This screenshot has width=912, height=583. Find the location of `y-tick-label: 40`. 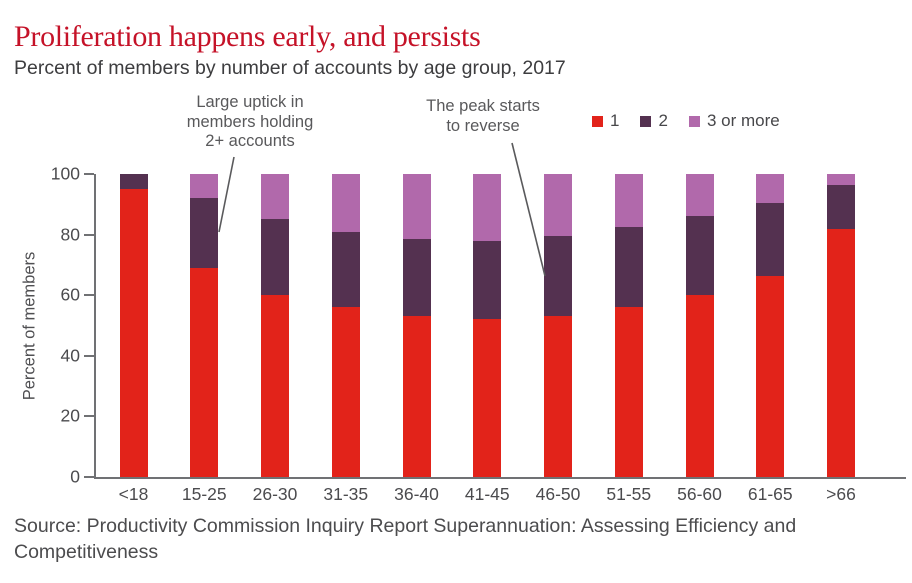

y-tick-label: 40 is located at coordinates (70, 355).